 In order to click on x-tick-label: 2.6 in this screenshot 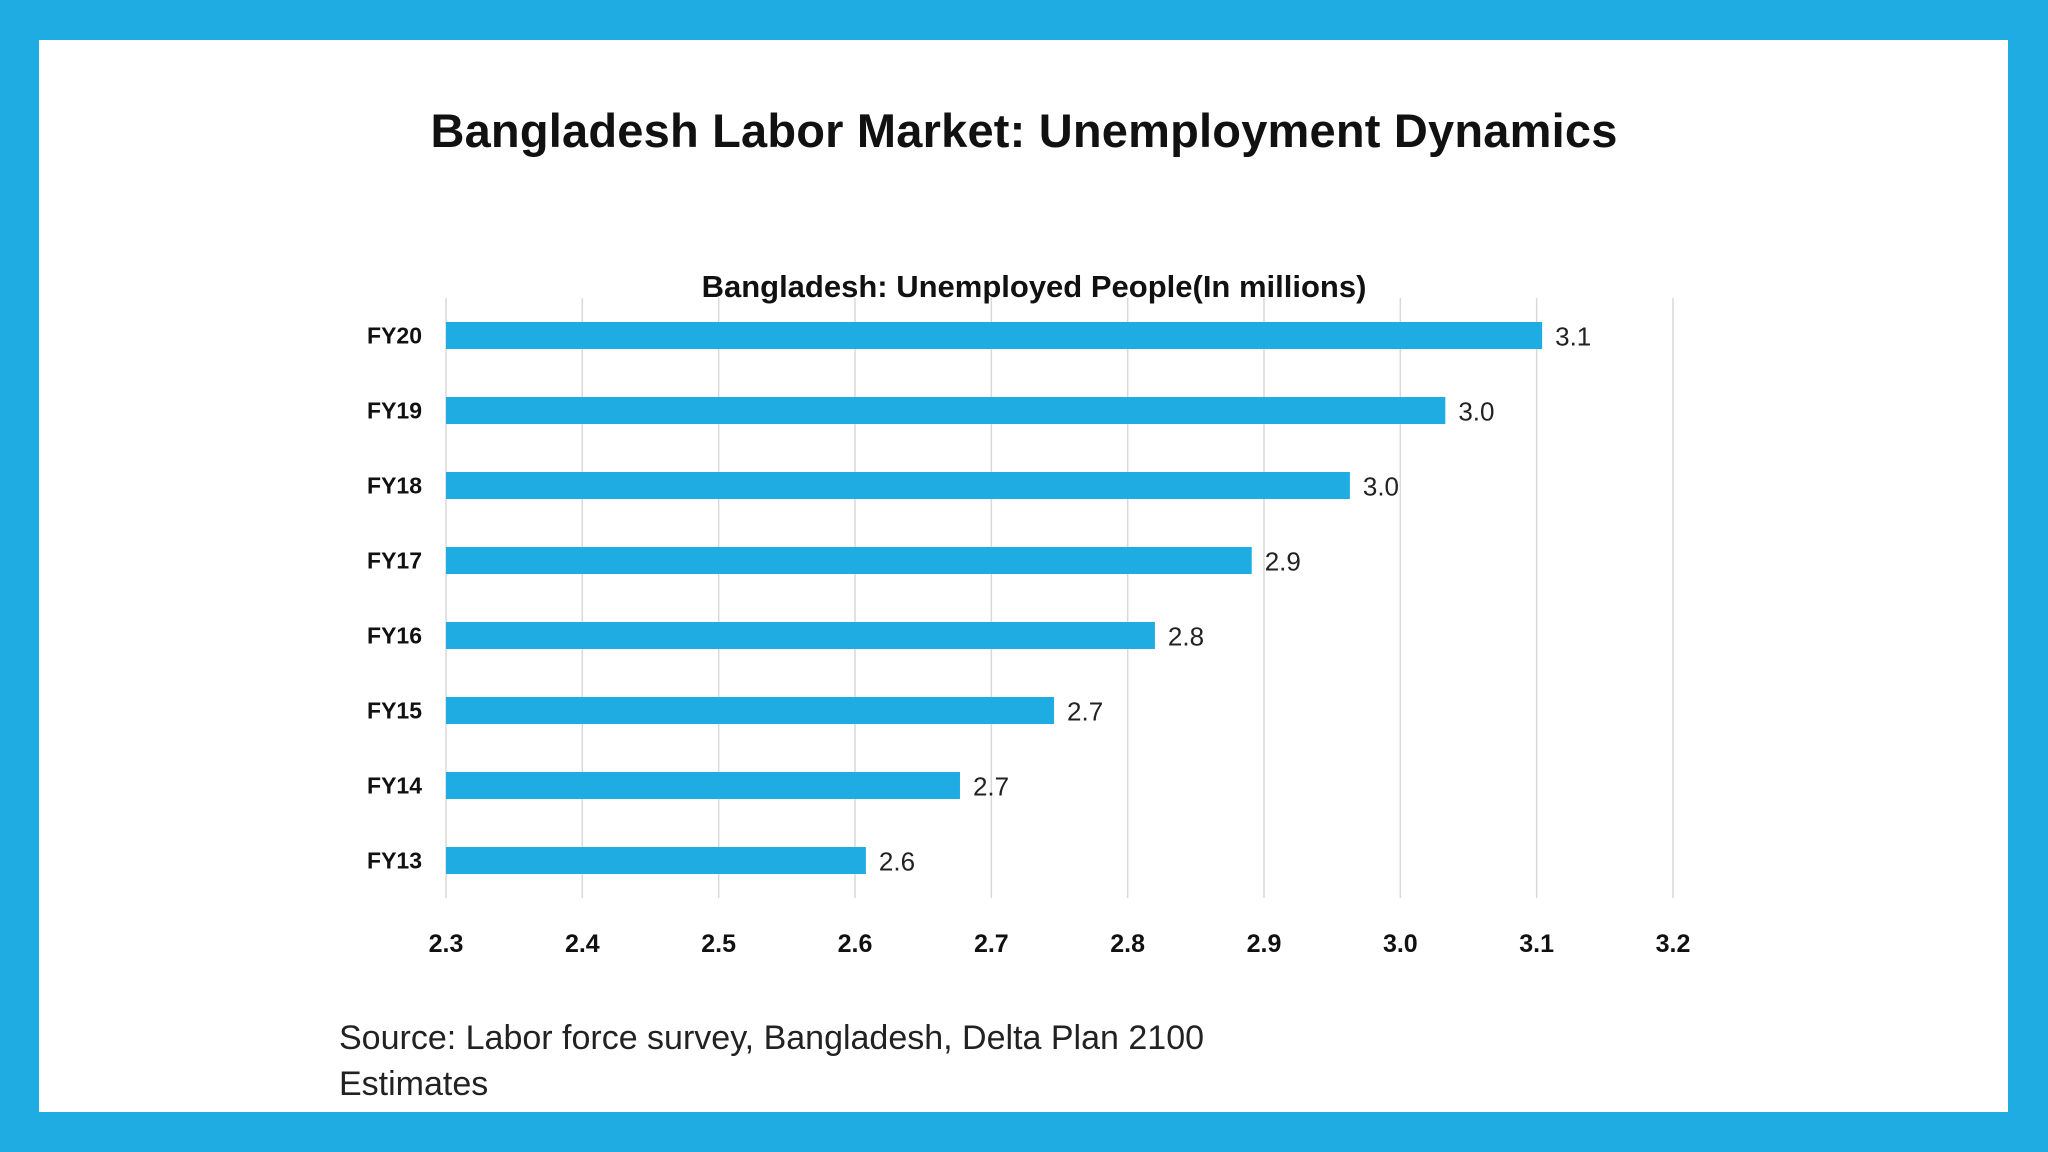, I will do `click(855, 944)`.